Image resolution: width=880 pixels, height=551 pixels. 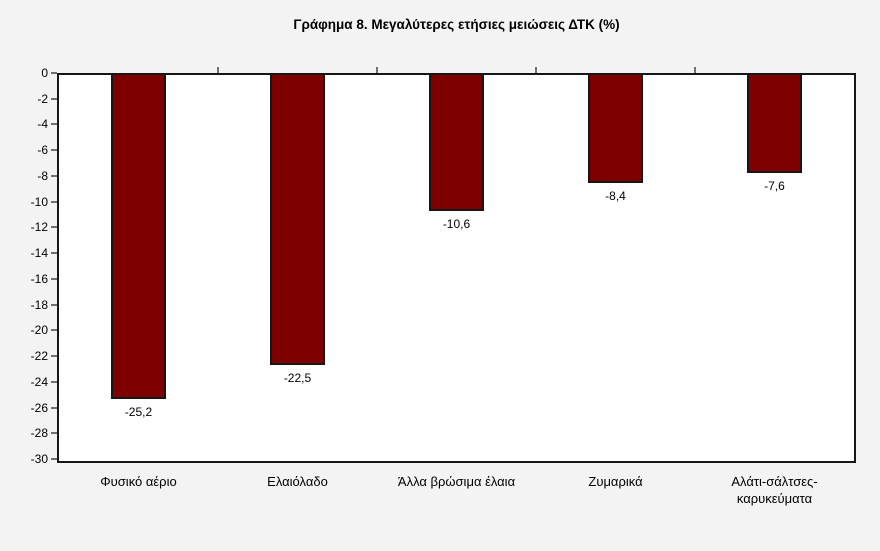 What do you see at coordinates (138, 412) in the screenshot?
I see `bar-value-label: -25,2` at bounding box center [138, 412].